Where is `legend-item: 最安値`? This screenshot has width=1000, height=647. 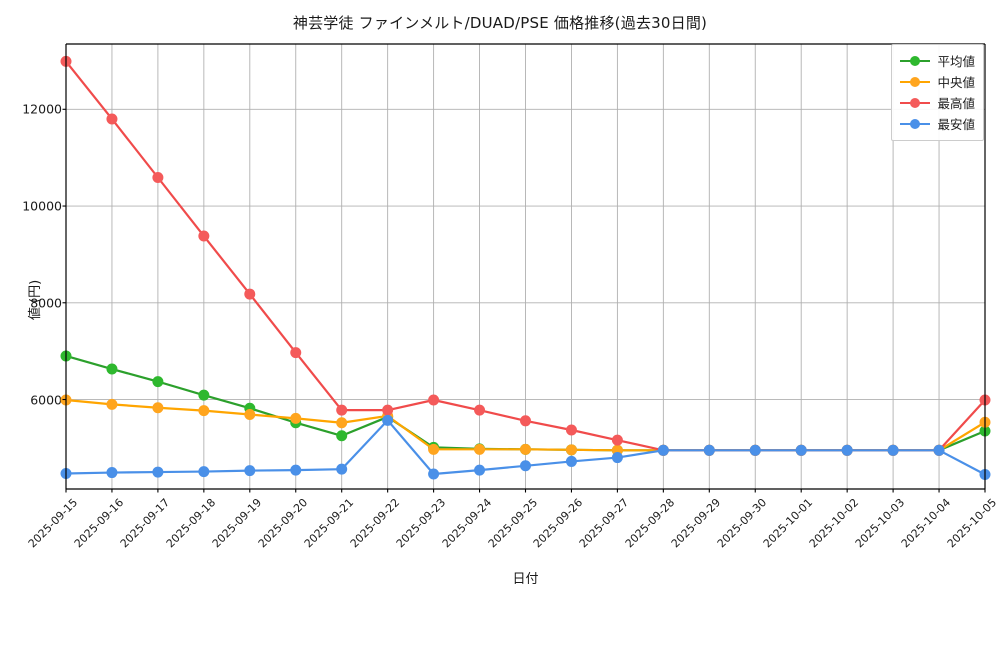 legend-item: 最安値 is located at coordinates (937, 123).